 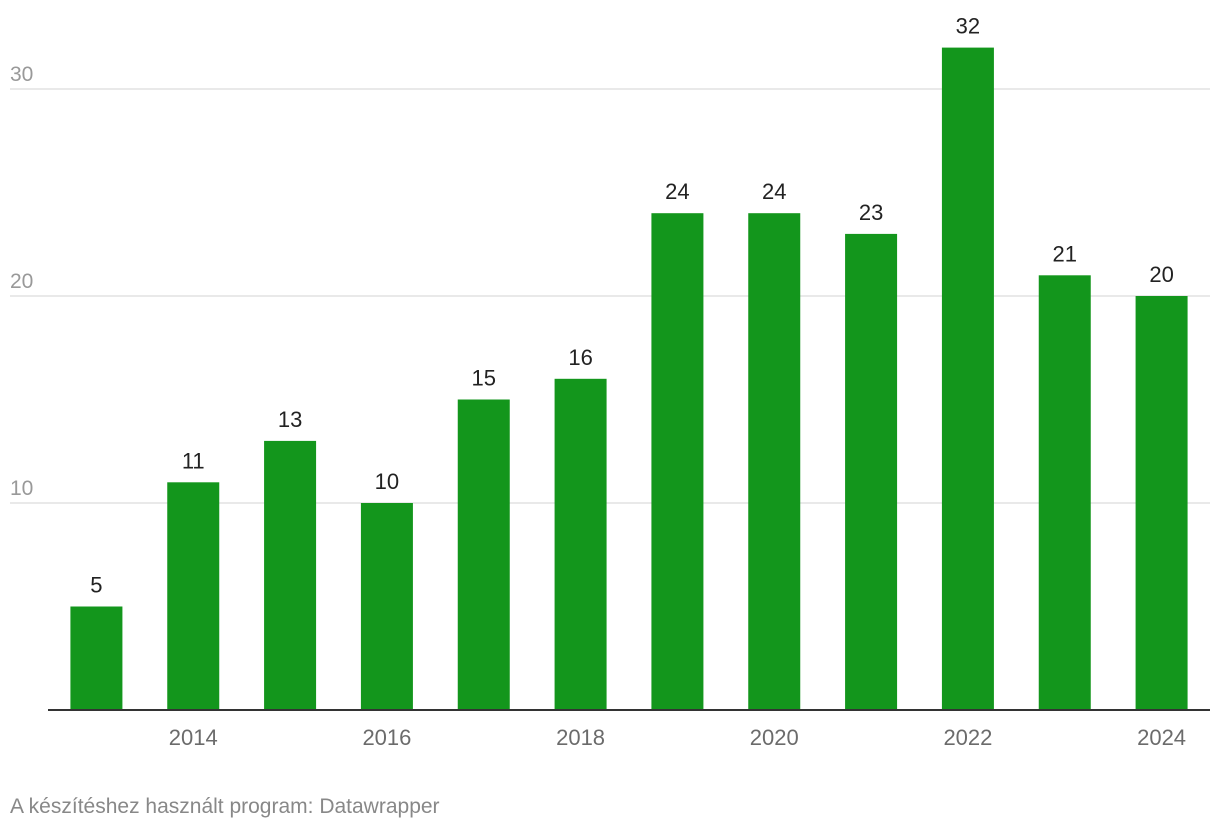 What do you see at coordinates (290, 575) in the screenshot?
I see `bar-2015` at bounding box center [290, 575].